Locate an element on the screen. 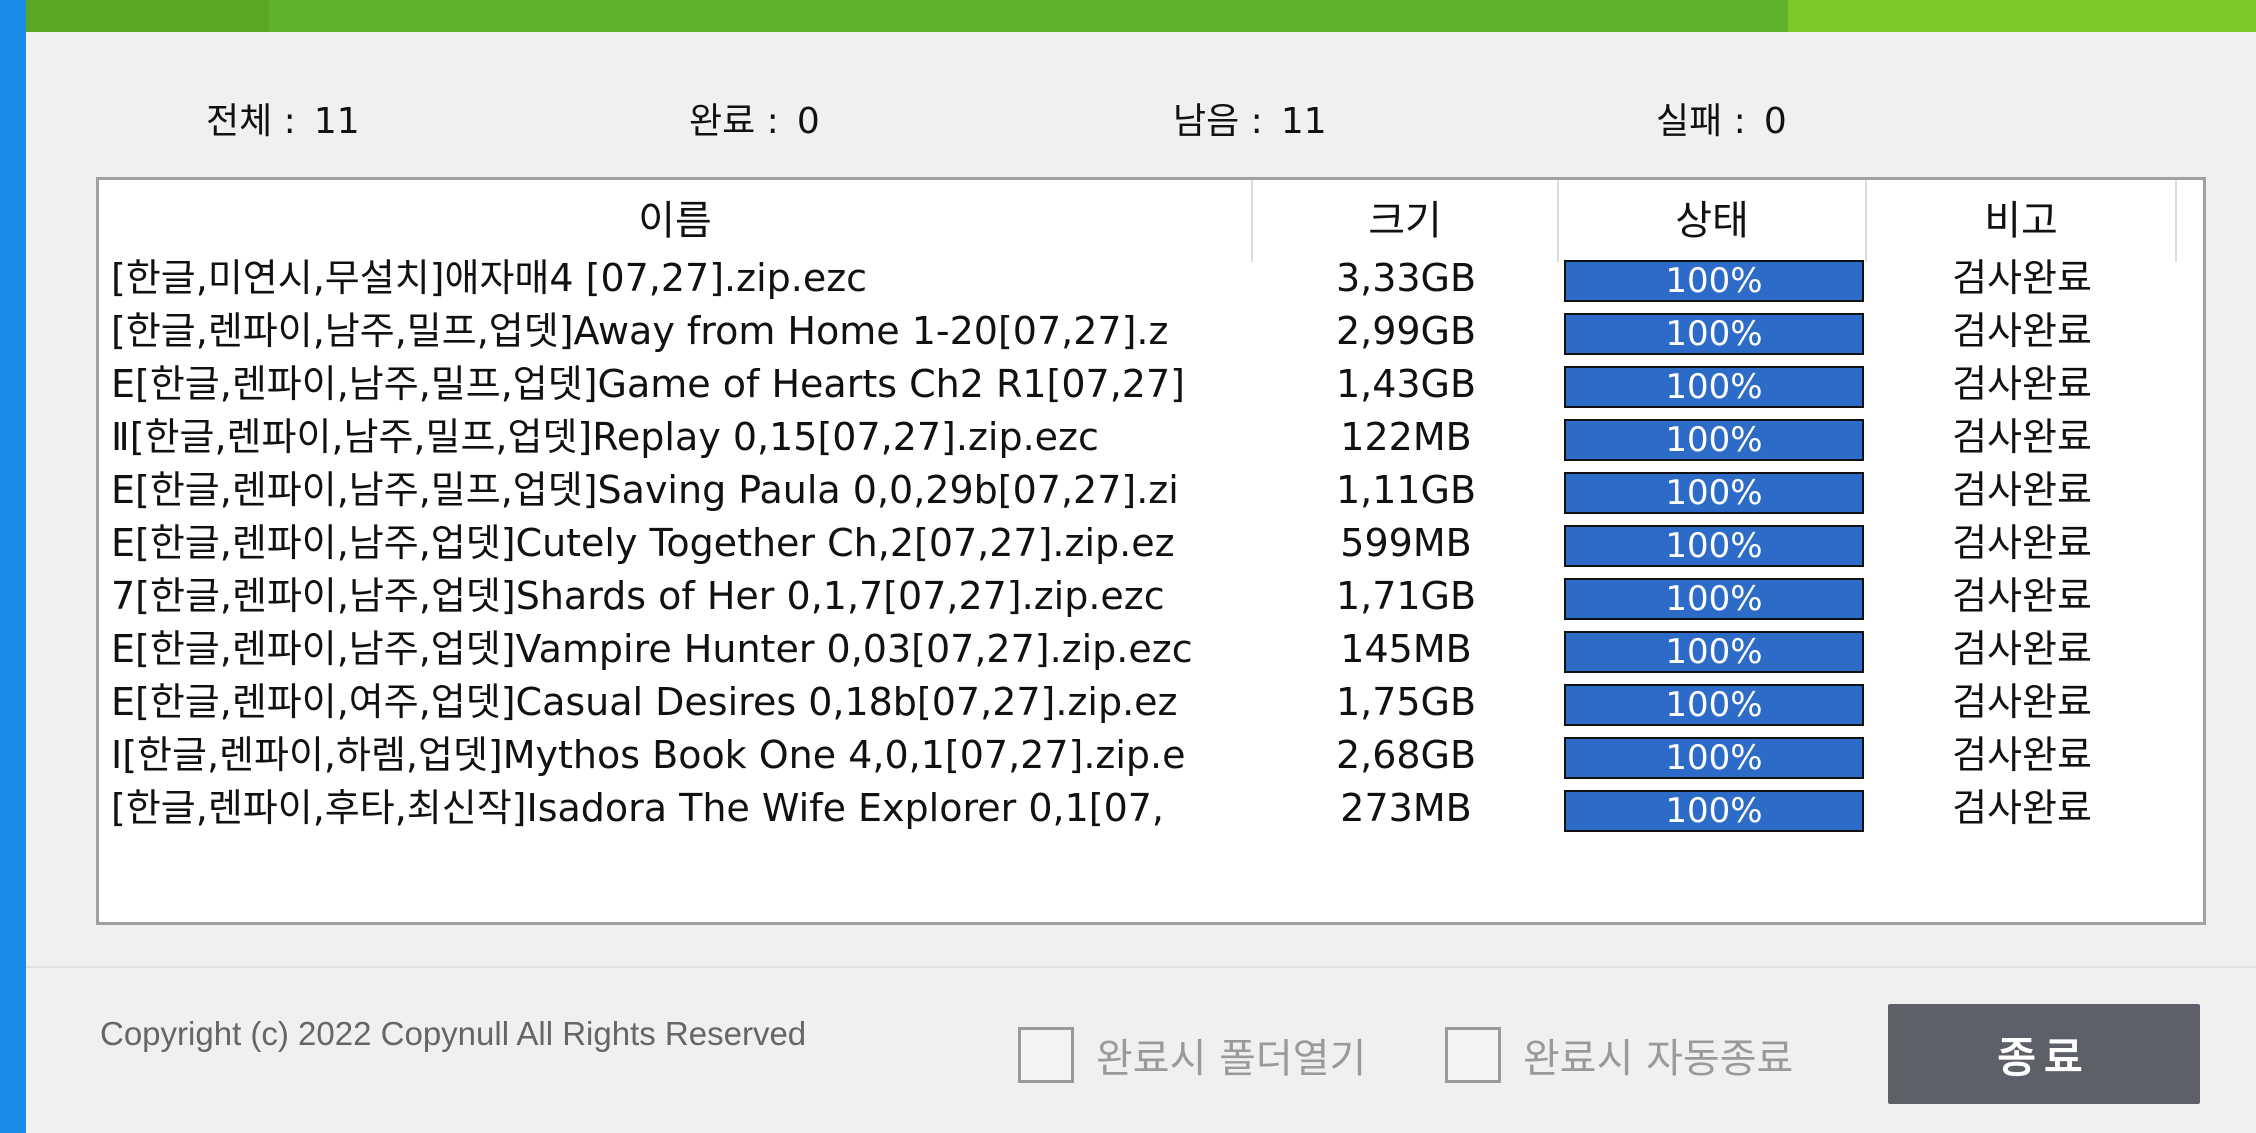 This screenshot has height=1133, width=2256. file-size-cell: 122MB is located at coordinates (1406, 437).